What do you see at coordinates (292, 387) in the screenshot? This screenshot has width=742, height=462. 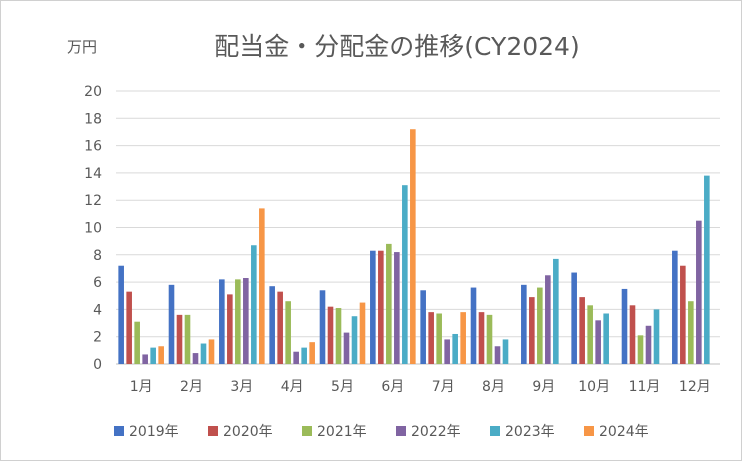 I see `x-tick-label: 4月` at bounding box center [292, 387].